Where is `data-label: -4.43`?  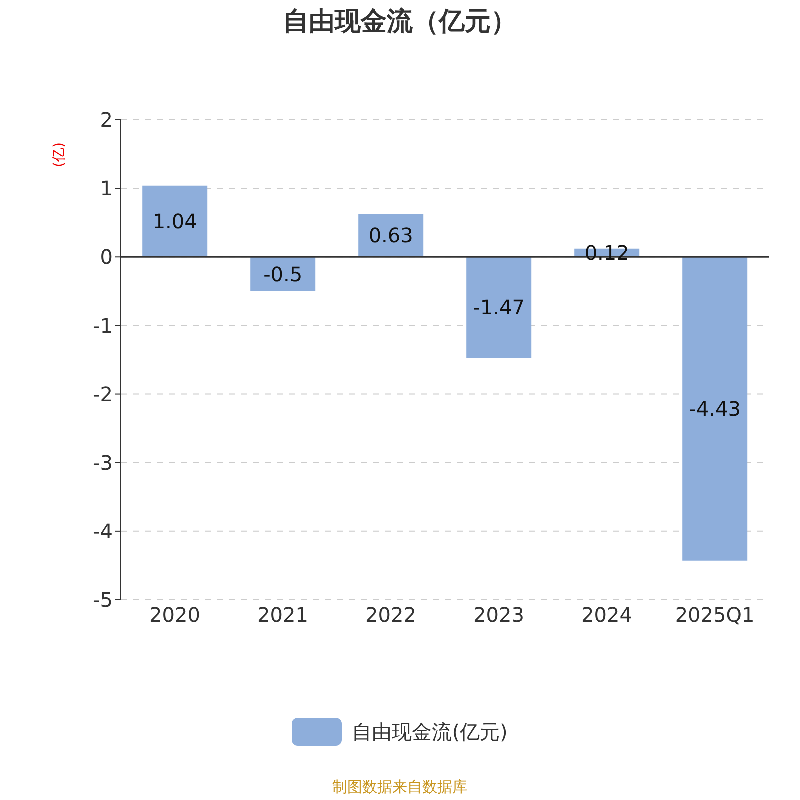 data-label: -4.43 is located at coordinates (715, 409).